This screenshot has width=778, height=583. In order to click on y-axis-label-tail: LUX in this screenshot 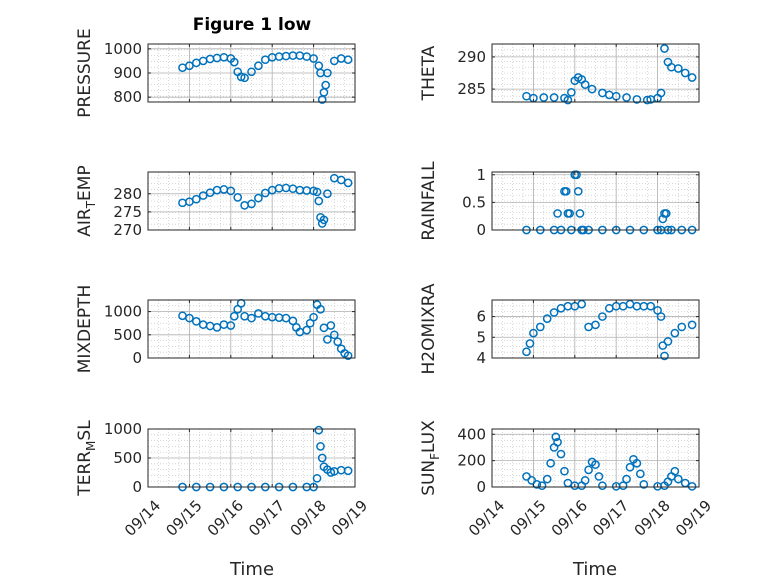, I will do `click(429, 436)`.